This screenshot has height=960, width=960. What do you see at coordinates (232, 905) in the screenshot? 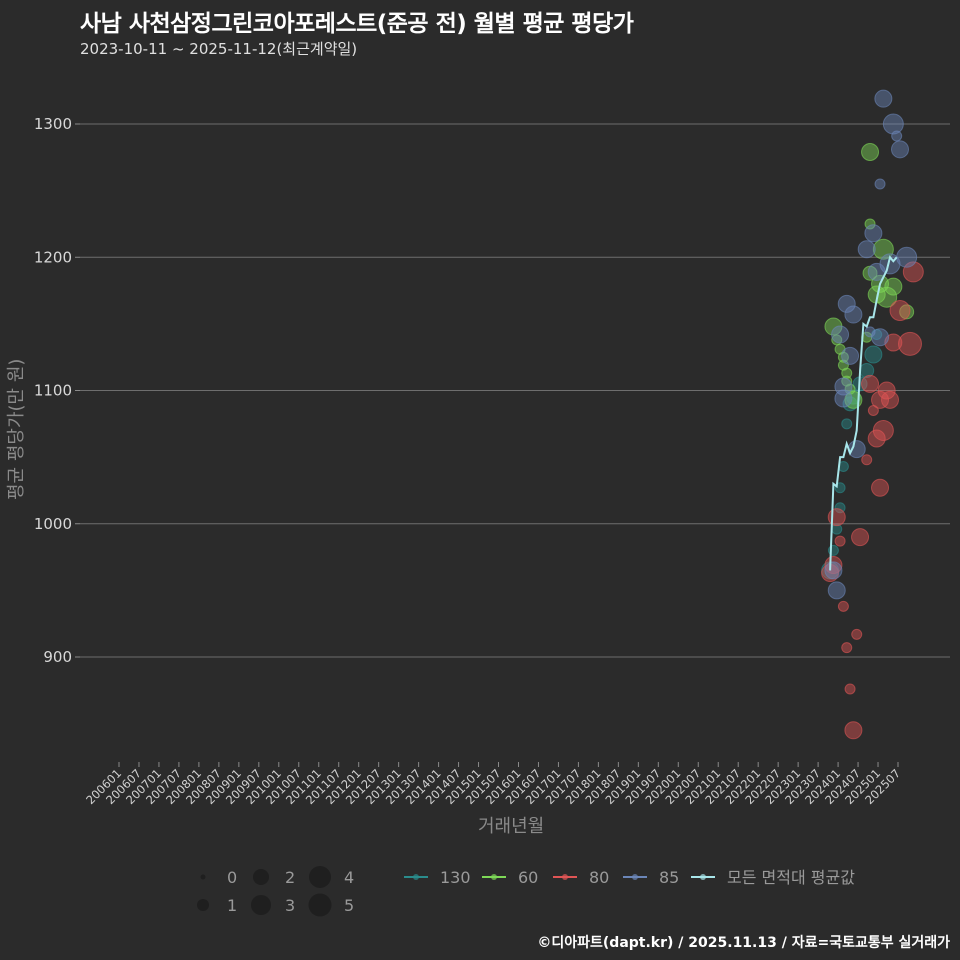
I see `size-legend-label: 1` at bounding box center [232, 905].